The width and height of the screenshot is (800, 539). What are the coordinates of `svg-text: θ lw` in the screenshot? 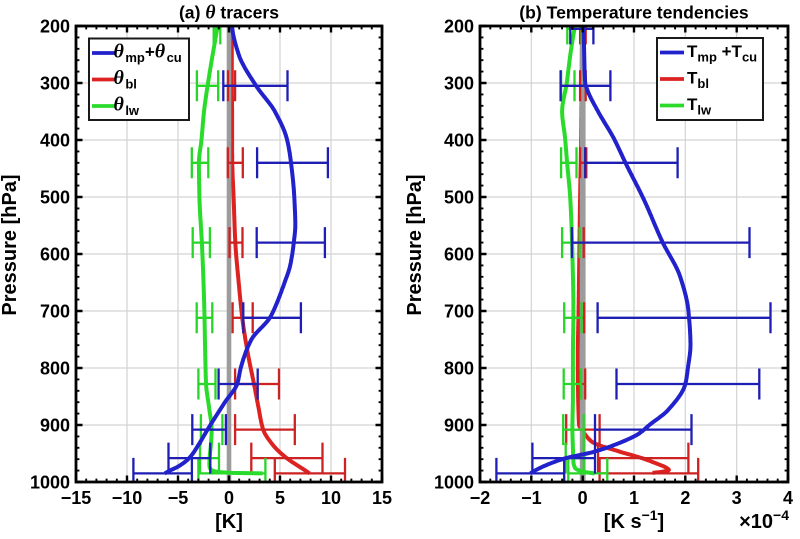 It's located at (127, 106).